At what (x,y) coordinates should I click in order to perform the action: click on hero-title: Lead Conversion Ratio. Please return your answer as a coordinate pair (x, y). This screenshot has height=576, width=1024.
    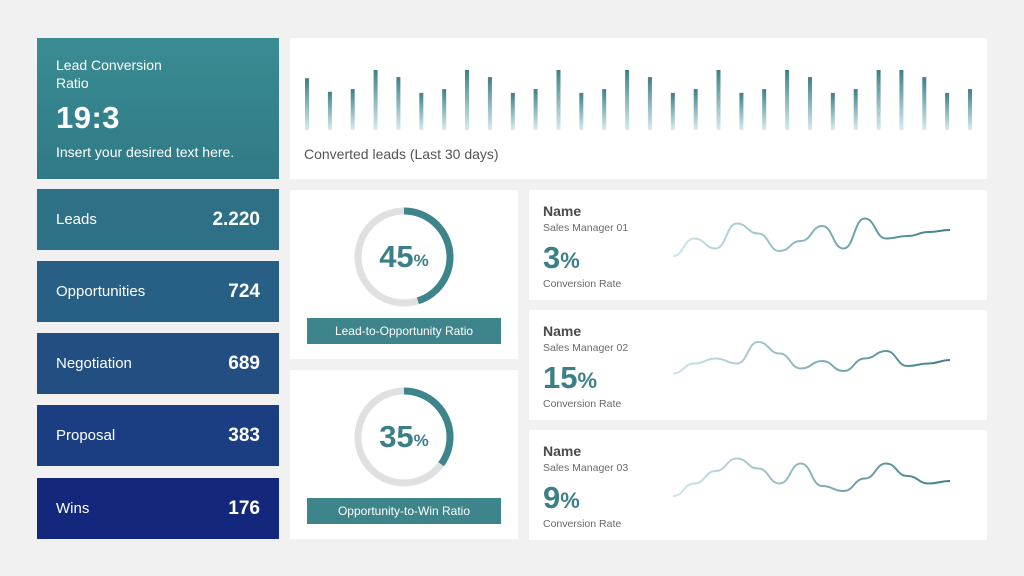
    Looking at the image, I should click on (109, 74).